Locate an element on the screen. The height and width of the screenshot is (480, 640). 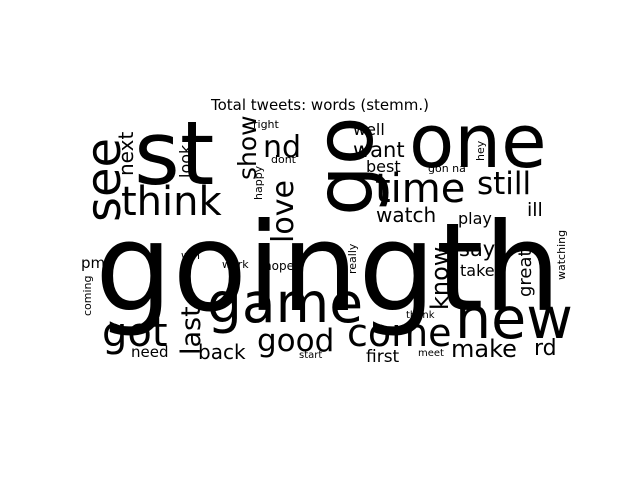
word-go: go is located at coordinates (344, 166).